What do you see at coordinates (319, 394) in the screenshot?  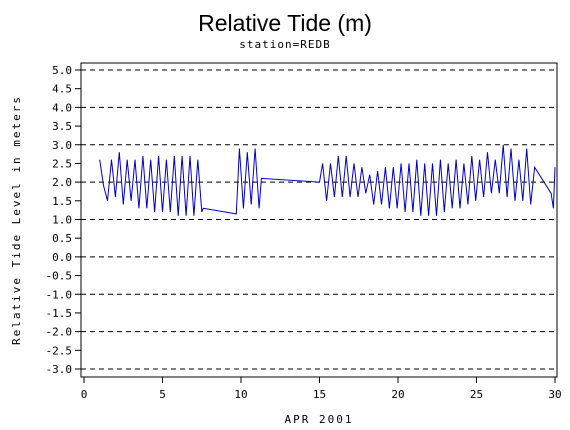 I see `x-tick-label: 15` at bounding box center [319, 394].